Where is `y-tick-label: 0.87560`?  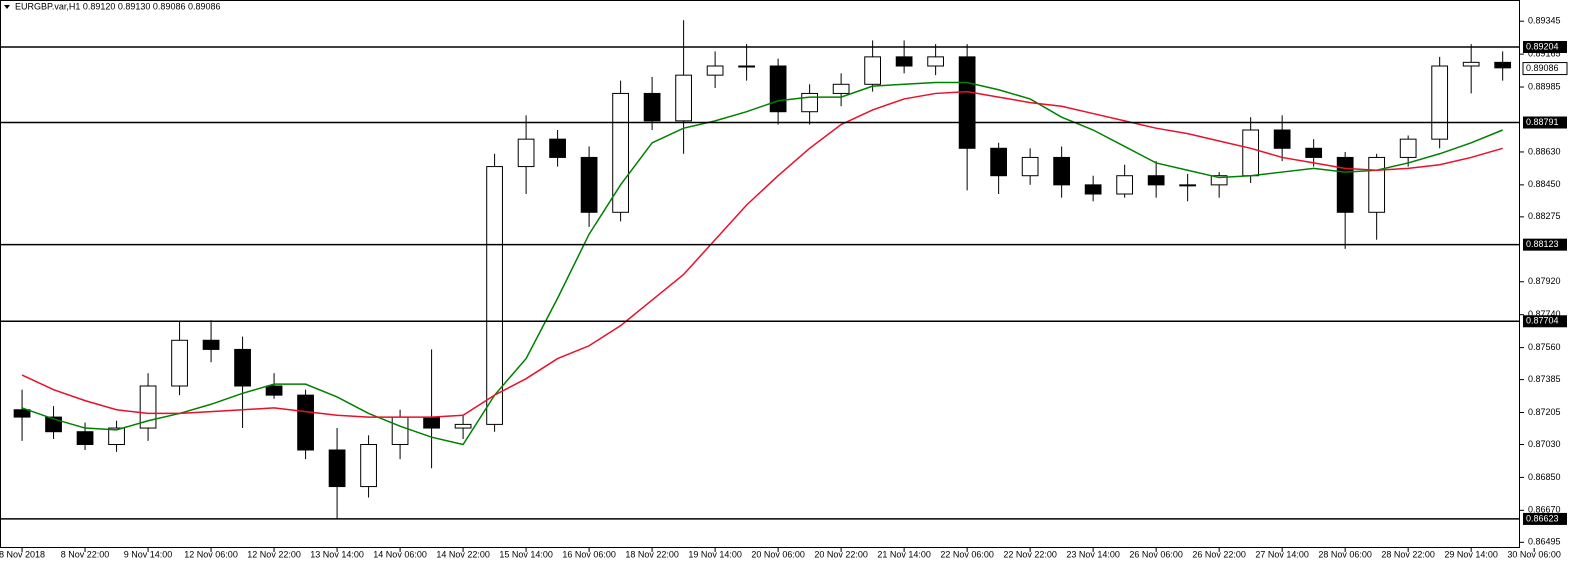 y-tick-label: 0.87560 is located at coordinates (1544, 347).